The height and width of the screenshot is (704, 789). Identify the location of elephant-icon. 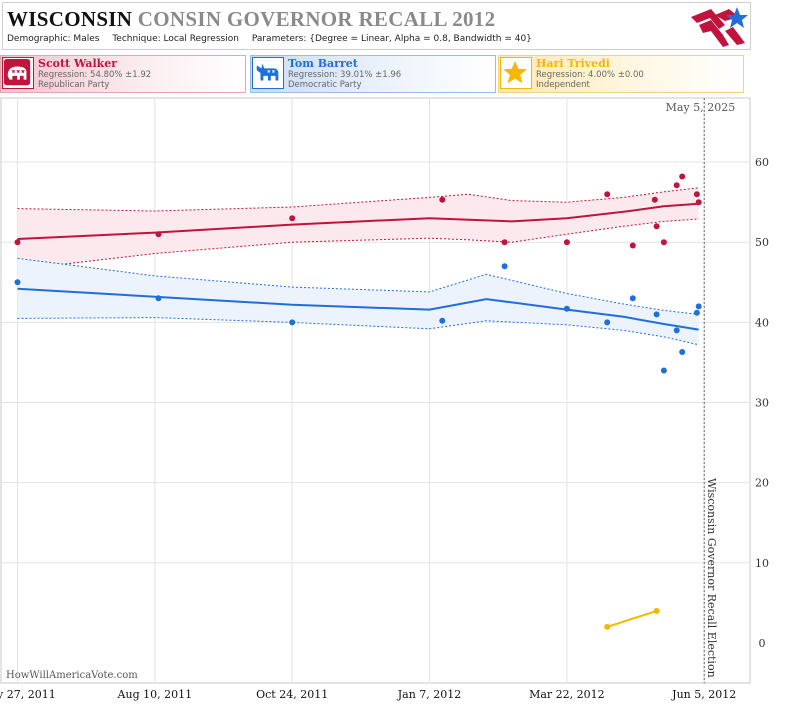
(18, 73).